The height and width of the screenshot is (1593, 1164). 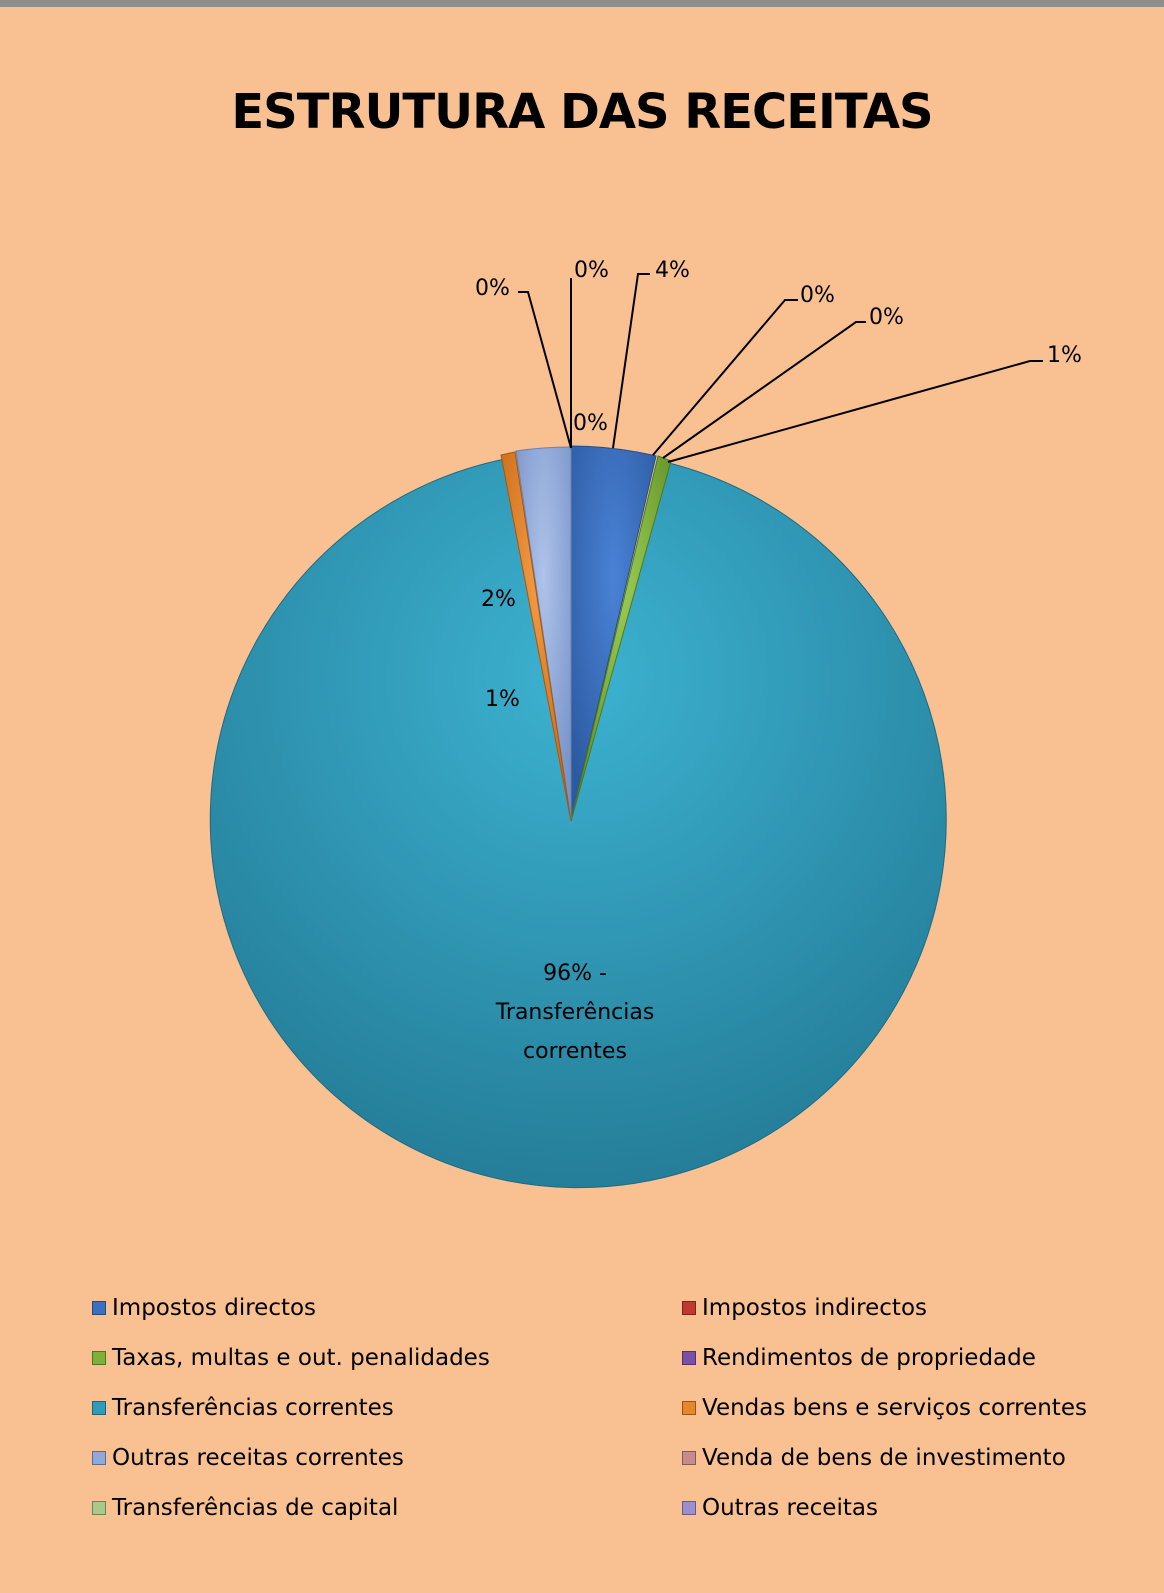 I want to click on data-label-transferencias-correntes-pct: 96% -, so click(x=575, y=973).